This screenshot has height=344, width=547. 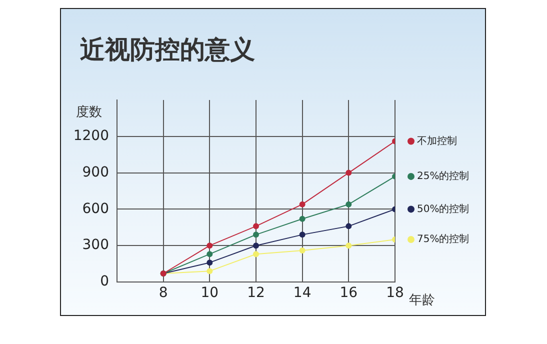 What do you see at coordinates (443, 208) in the screenshot?
I see `legend-label: 50%的控制` at bounding box center [443, 208].